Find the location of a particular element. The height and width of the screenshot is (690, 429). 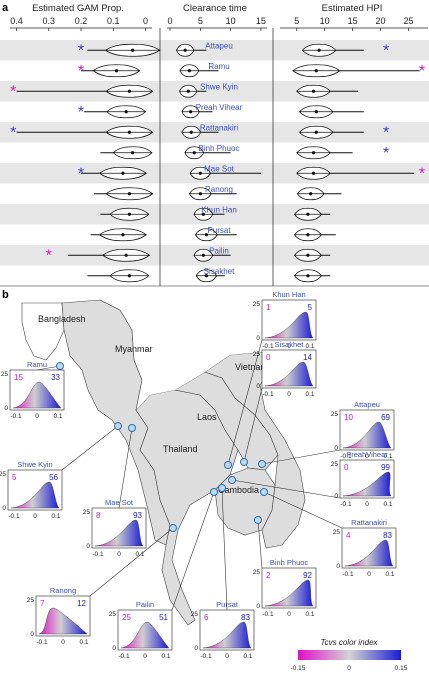

clearance-title: Clearance time is located at coordinates (215, 8).